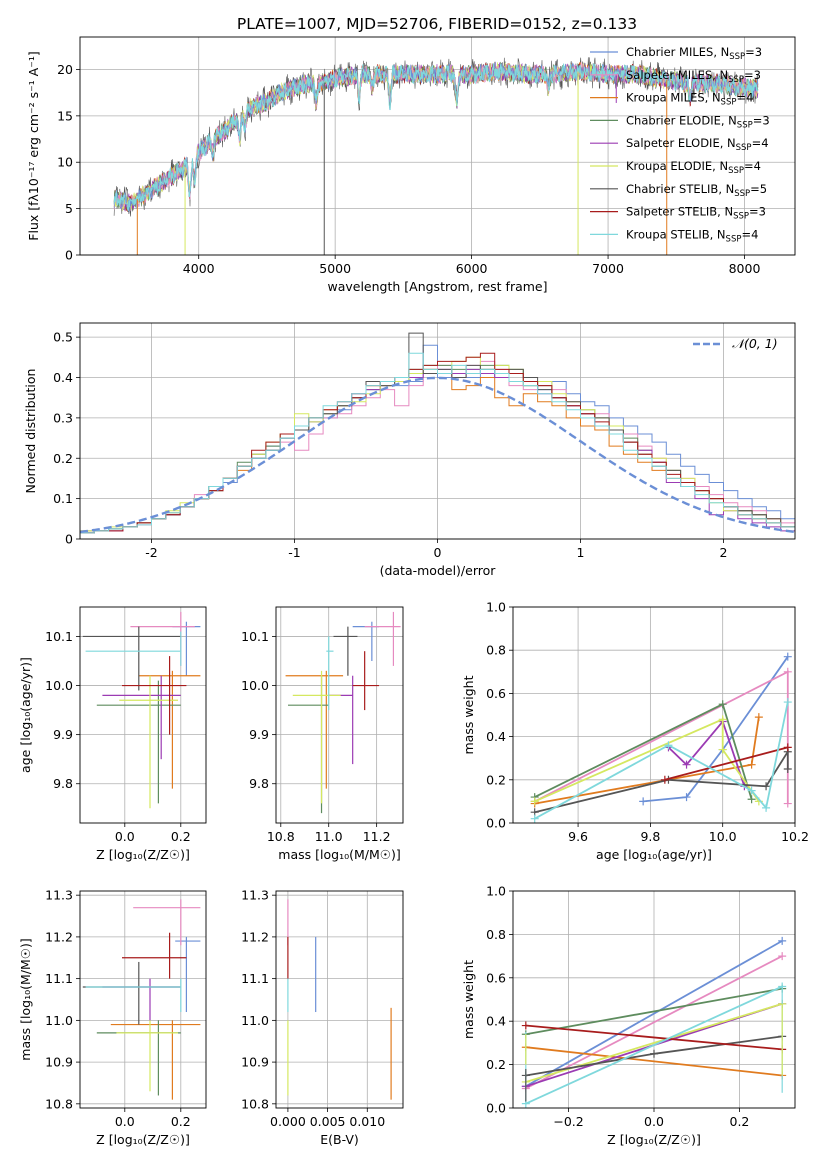  I want to click on x-tick-label: -2, so click(151, 552).